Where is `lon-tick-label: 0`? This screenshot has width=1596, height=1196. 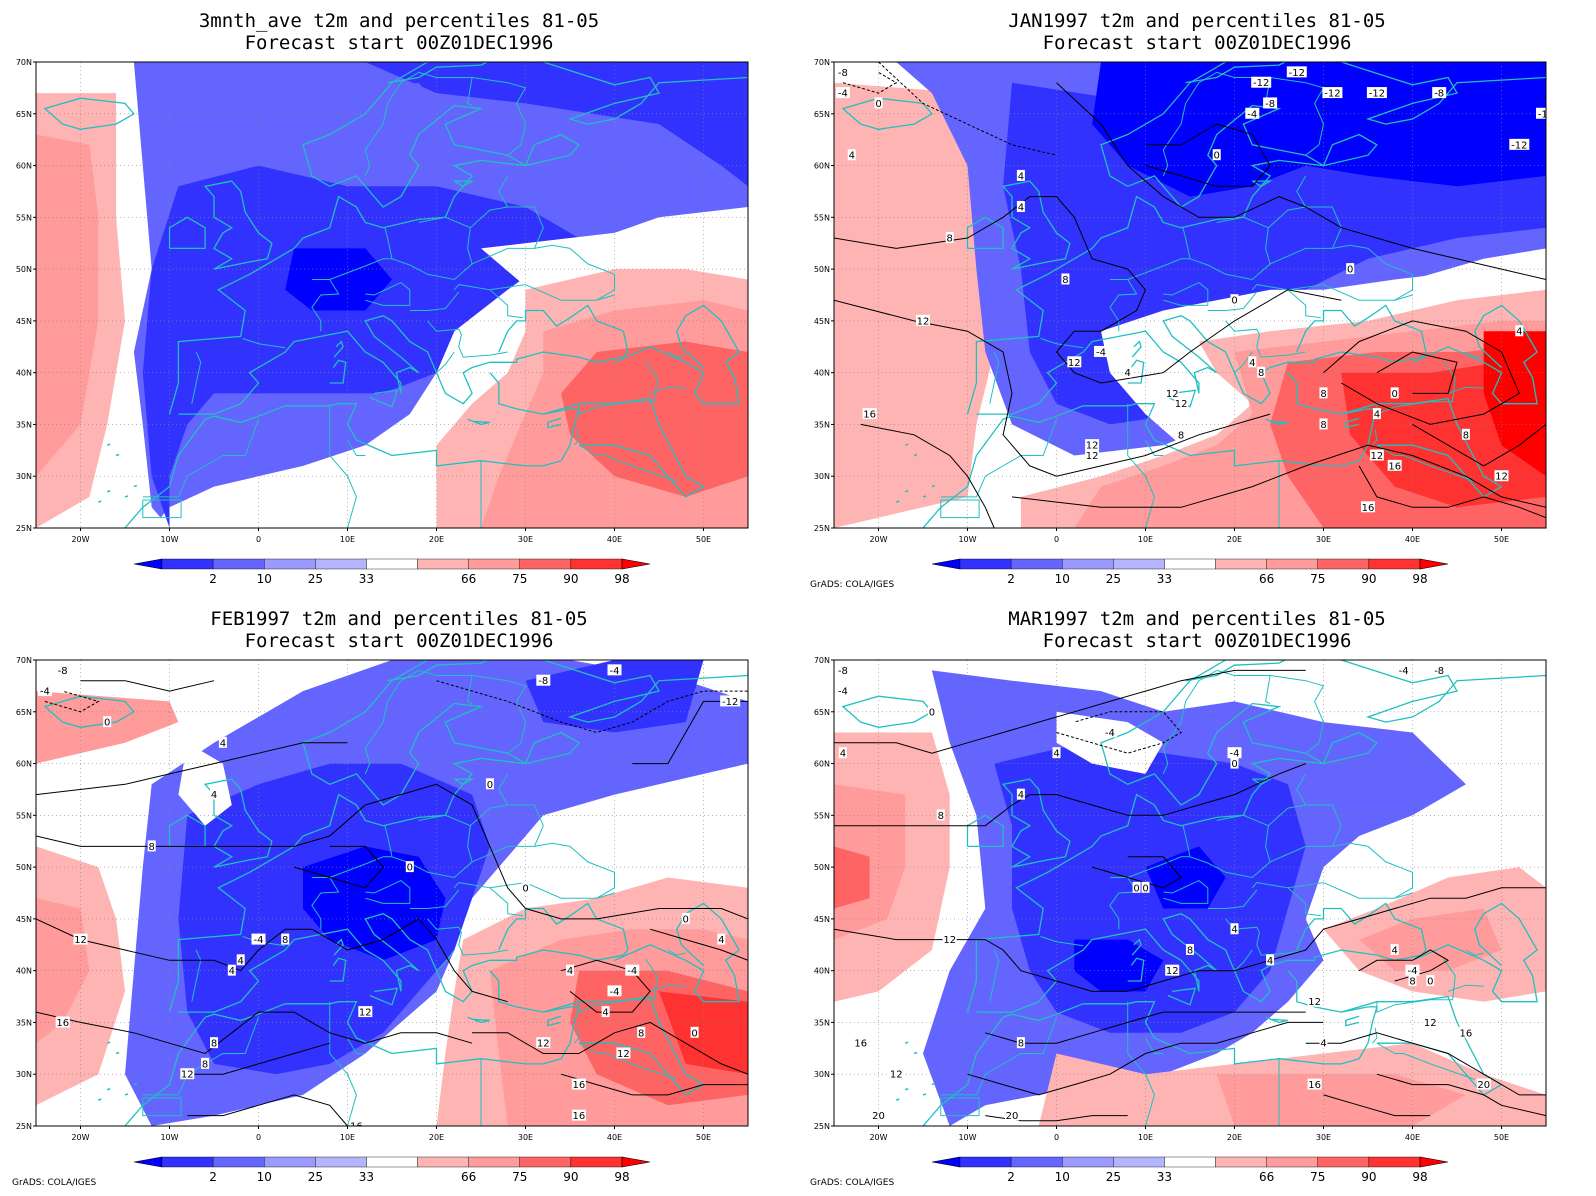 lon-tick-label: 0 is located at coordinates (1056, 1137).